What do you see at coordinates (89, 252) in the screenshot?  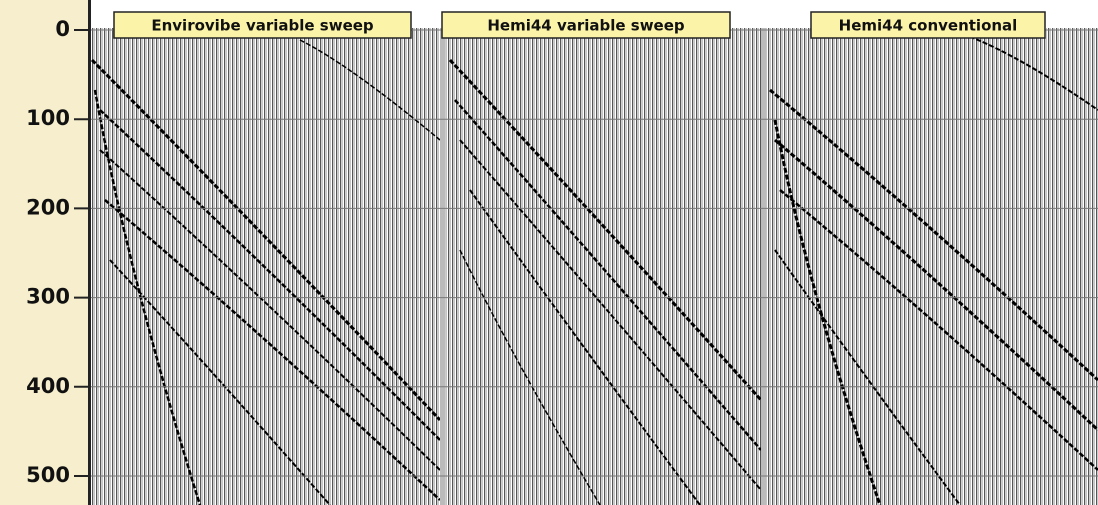 I see `axis-line` at bounding box center [89, 252].